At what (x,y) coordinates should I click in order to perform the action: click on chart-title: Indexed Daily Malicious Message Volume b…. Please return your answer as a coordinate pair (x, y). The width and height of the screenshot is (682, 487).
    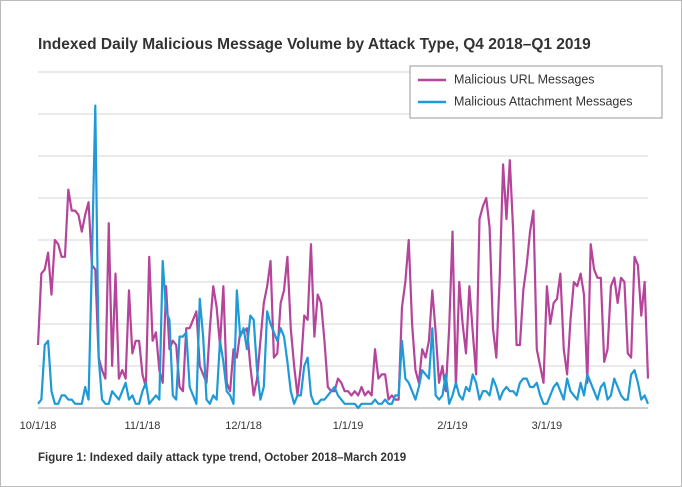
    Looking at the image, I should click on (314, 44).